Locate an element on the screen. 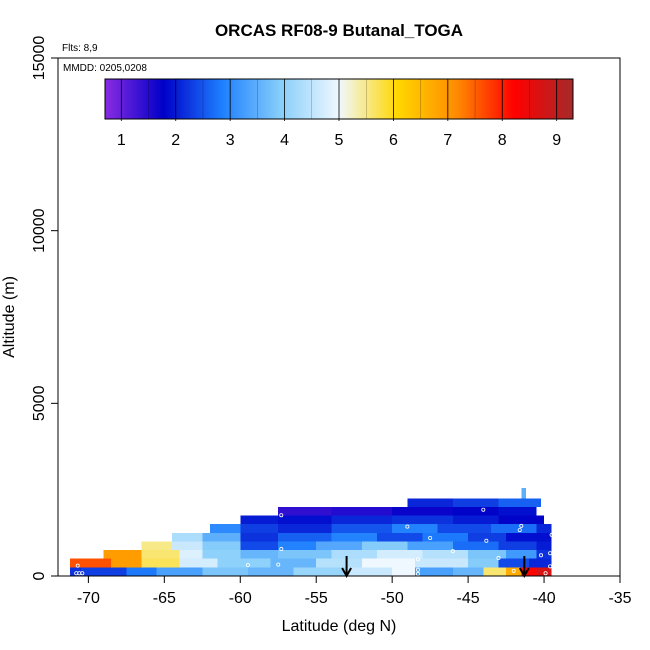 Image resolution: width=650 pixels, height=650 pixels. y-tick-label: 10000 is located at coordinates (39, 230).